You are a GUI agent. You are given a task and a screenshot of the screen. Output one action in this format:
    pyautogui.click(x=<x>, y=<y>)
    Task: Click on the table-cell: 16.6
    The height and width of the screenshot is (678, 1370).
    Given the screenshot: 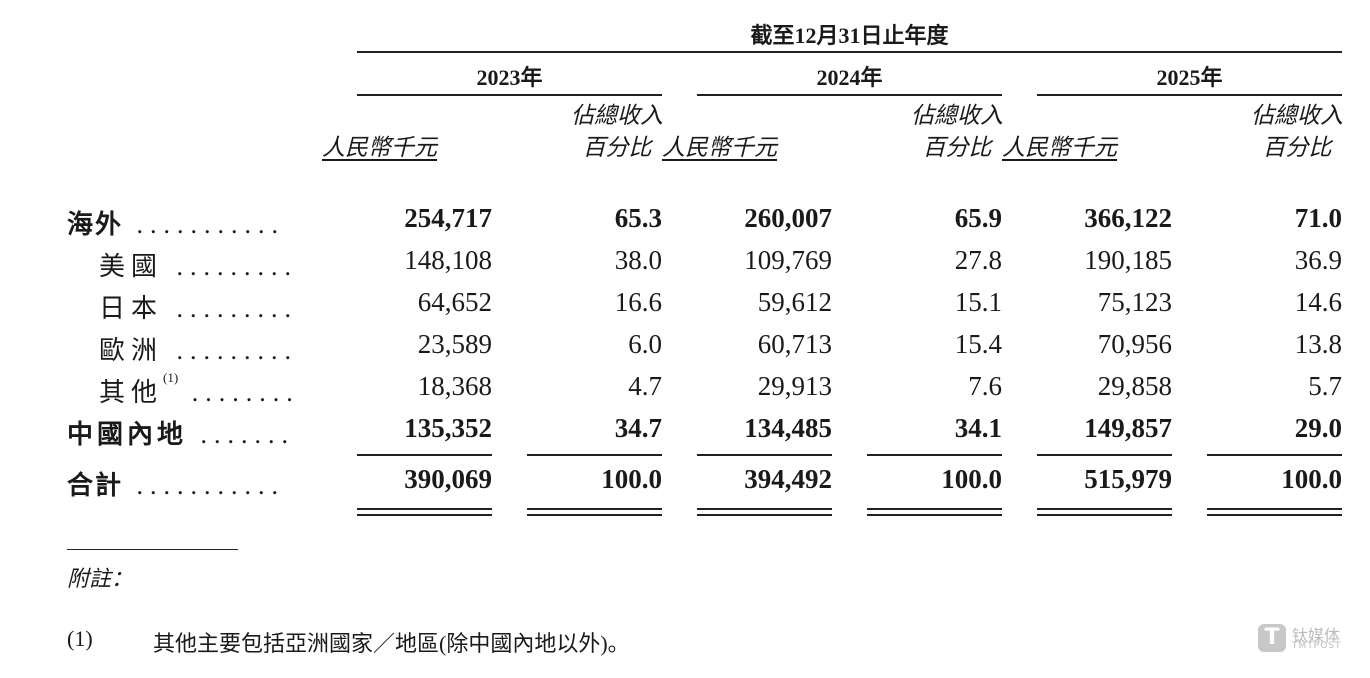 What is the action you would take?
    pyautogui.click(x=638, y=302)
    